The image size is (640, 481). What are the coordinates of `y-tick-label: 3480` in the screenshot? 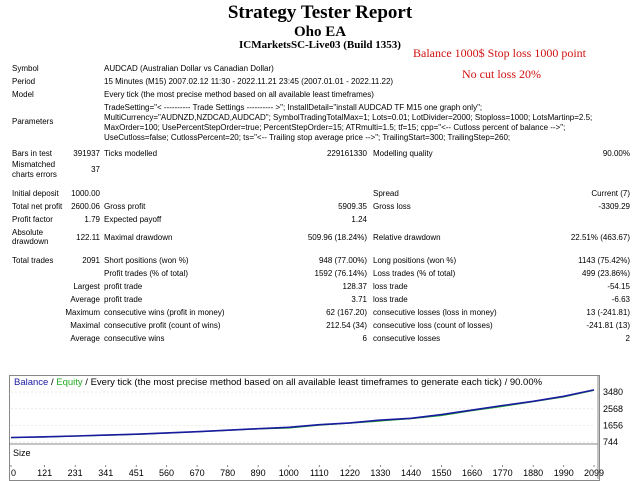 It's located at (613, 392).